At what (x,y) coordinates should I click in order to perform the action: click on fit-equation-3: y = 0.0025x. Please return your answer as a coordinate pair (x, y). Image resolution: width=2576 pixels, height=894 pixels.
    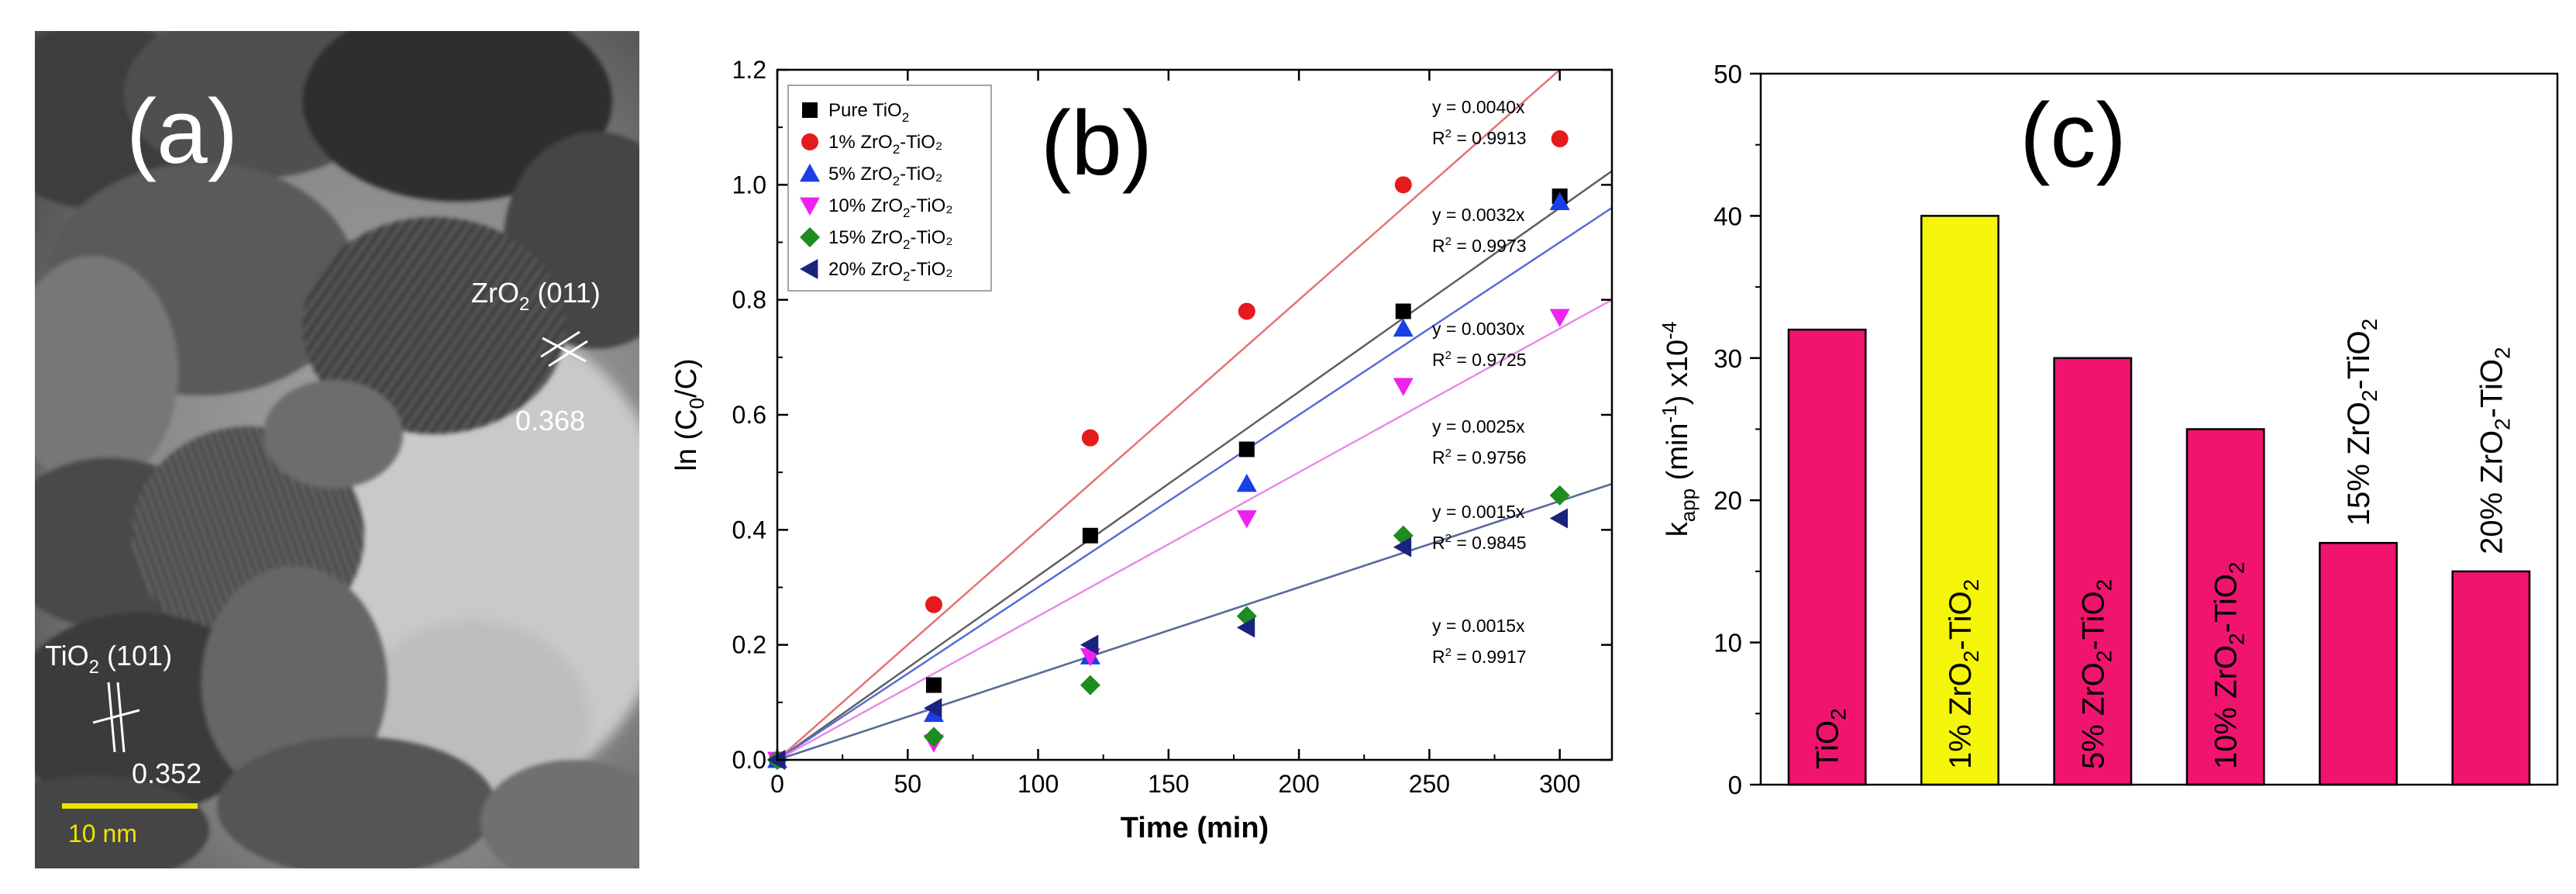
    Looking at the image, I should click on (1478, 426).